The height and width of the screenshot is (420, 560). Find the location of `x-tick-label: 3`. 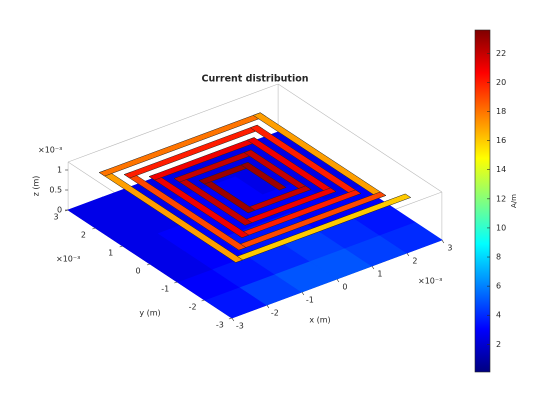

x-tick-label: 3 is located at coordinates (449, 248).